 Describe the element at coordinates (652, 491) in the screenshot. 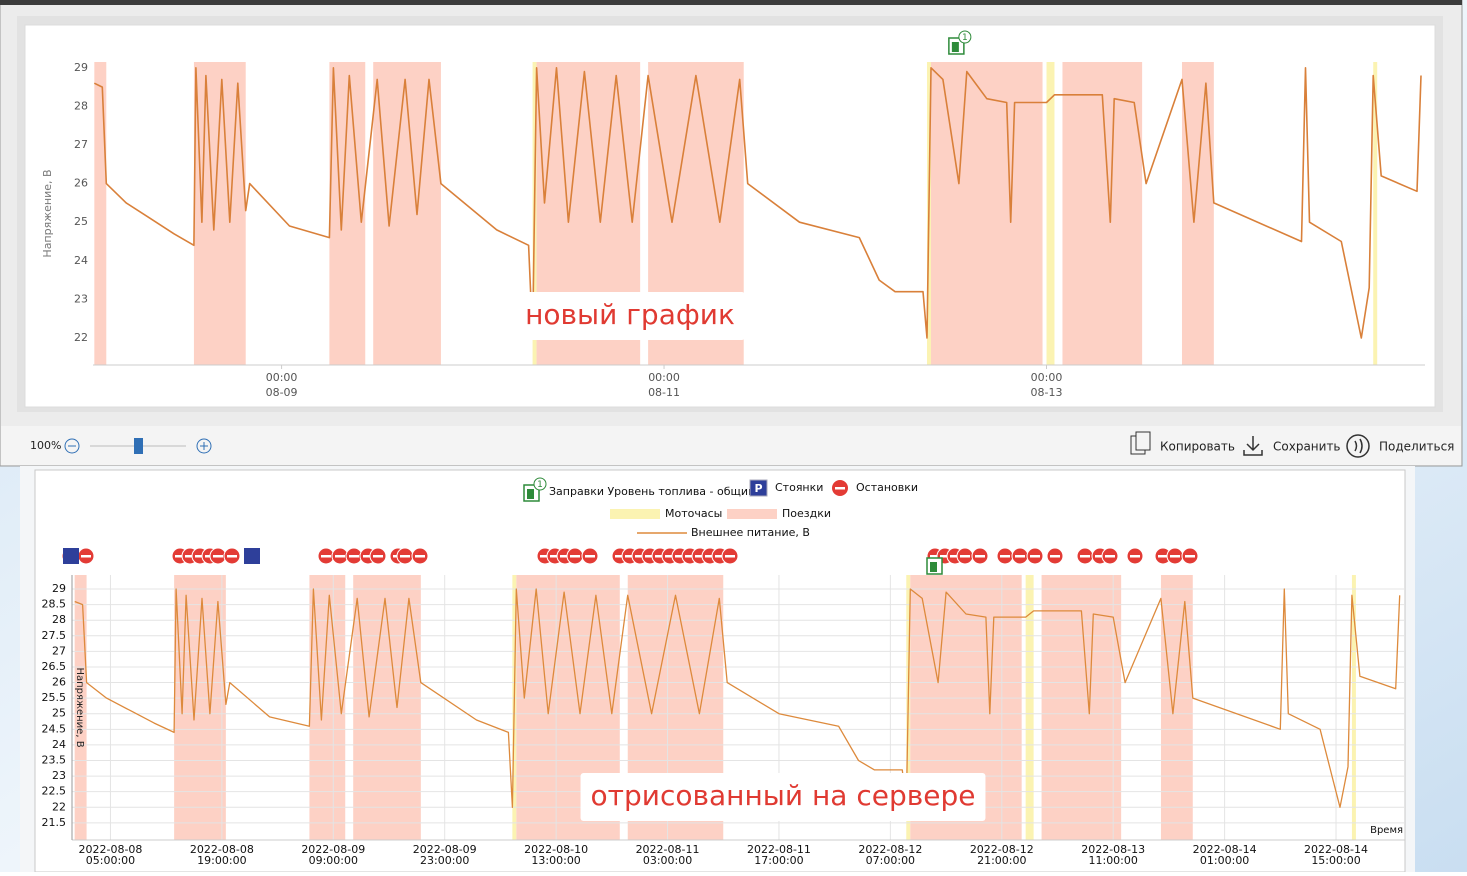

I see `legend-label: Заправки Уровень топлива - общий` at that location.